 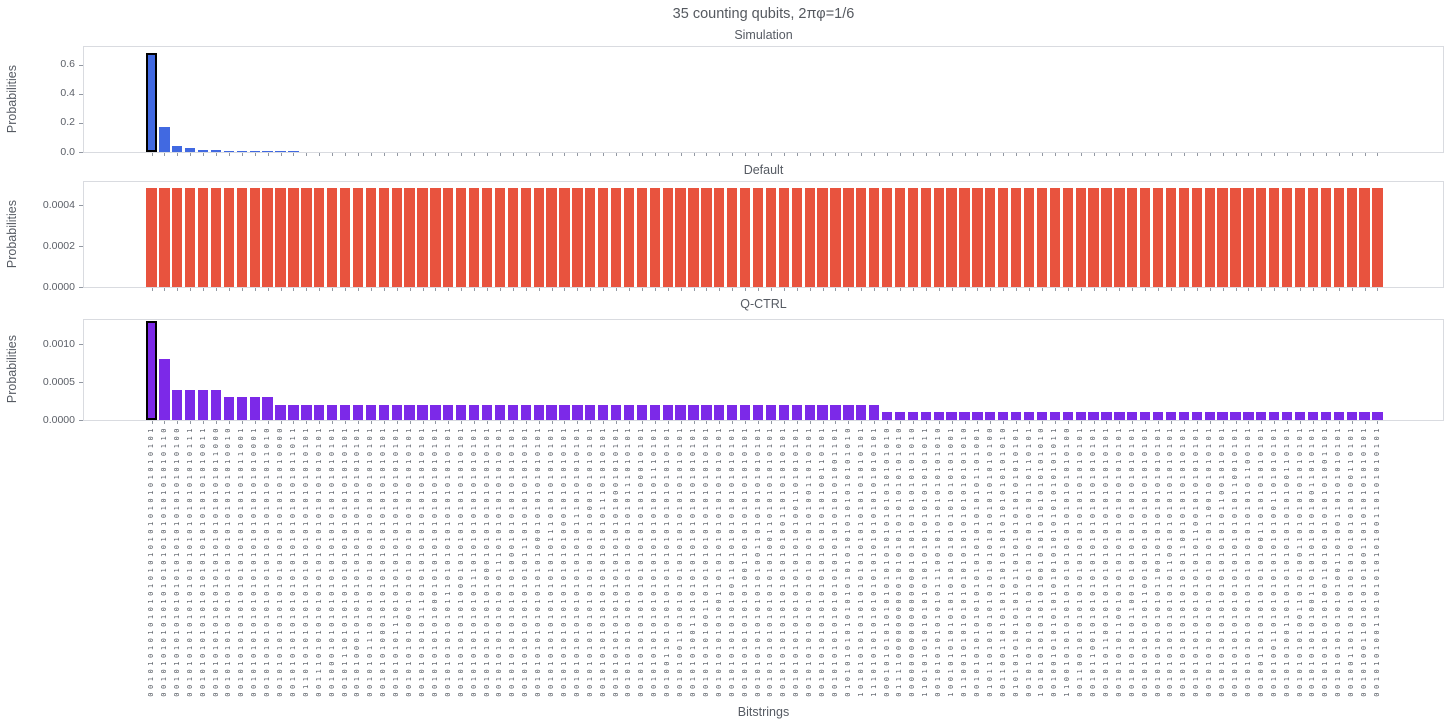 What do you see at coordinates (318, 561) in the screenshot?
I see `x-tick-label-bitstring: 00111010101010101010101010101010101` at bounding box center [318, 561].